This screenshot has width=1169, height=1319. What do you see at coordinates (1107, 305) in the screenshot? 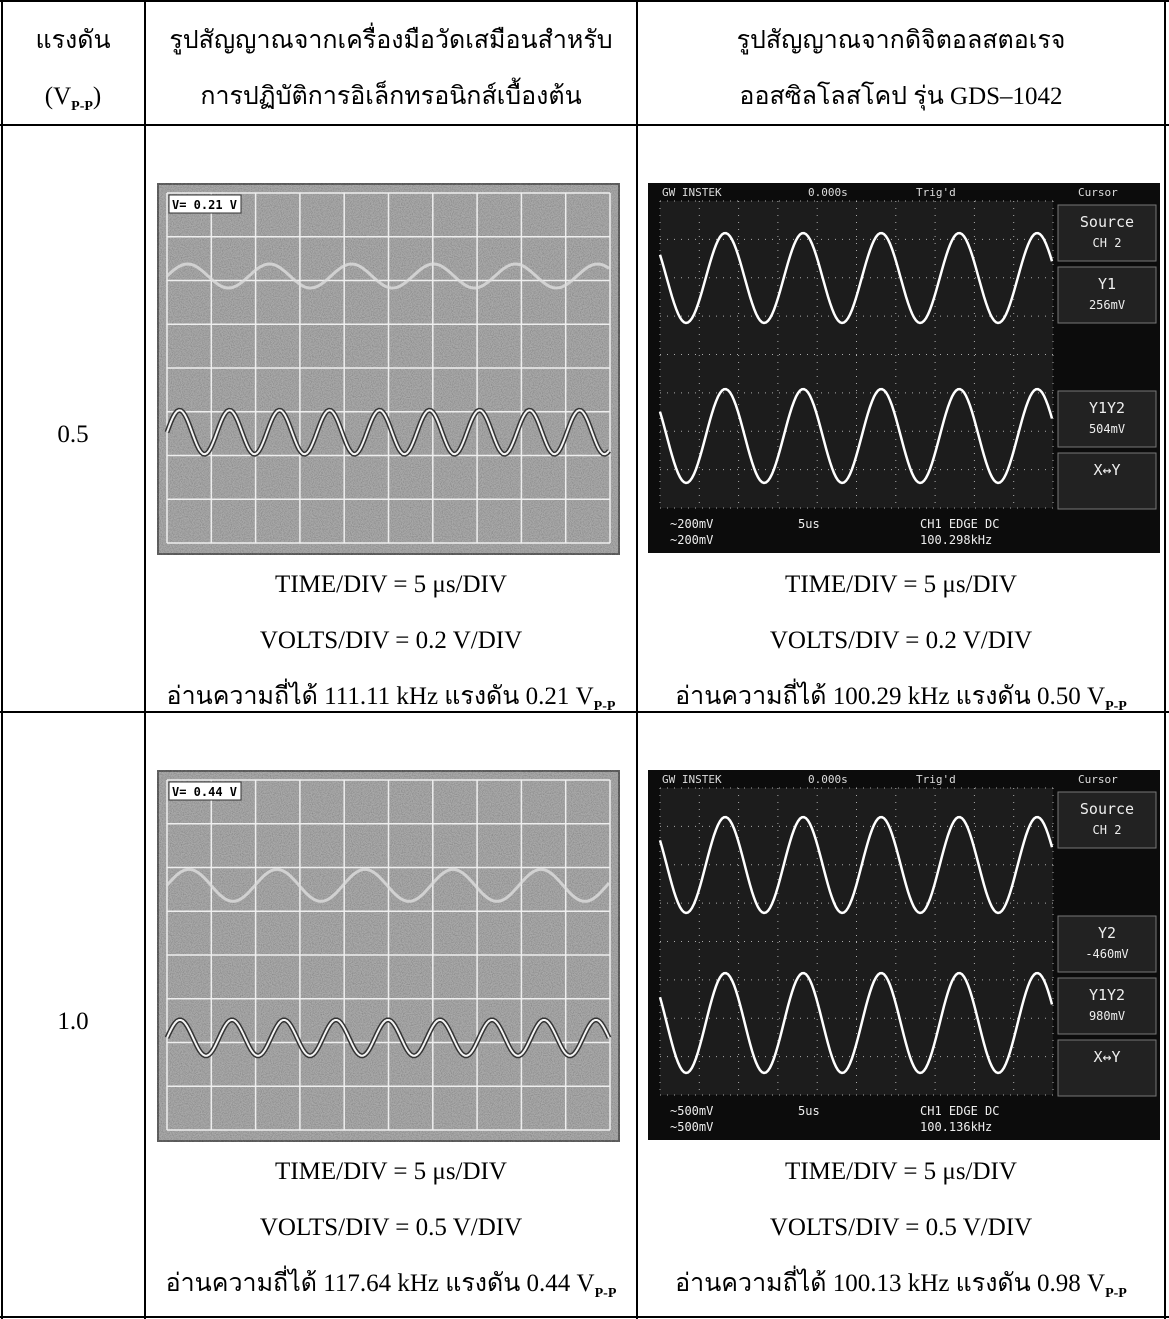
I see `menu-value: 256mV` at bounding box center [1107, 305].